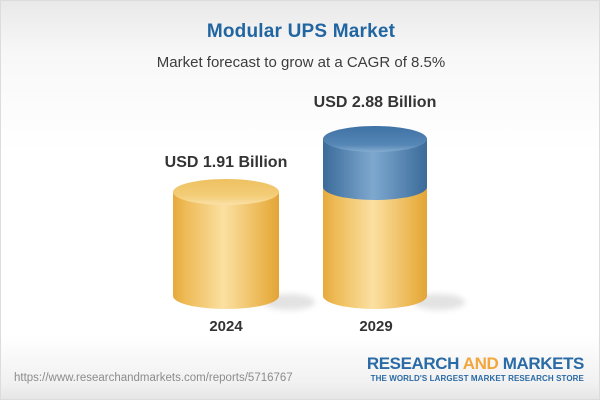  What do you see at coordinates (301, 31) in the screenshot?
I see `page-title: Modular UPS Market` at bounding box center [301, 31].